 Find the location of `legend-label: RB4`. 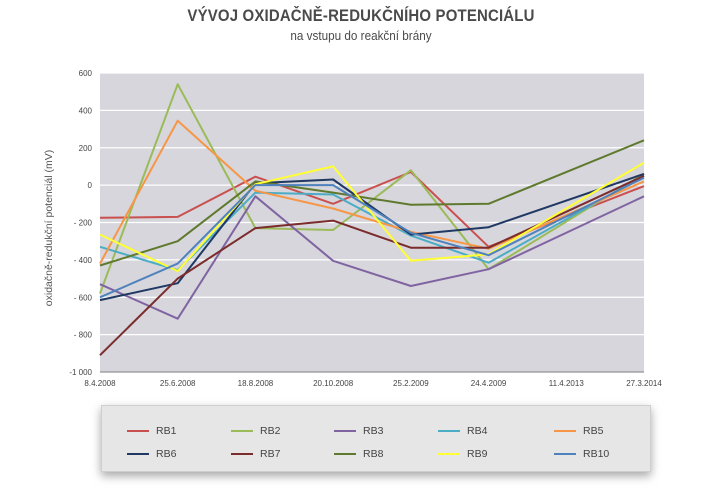

legend-label: RB4 is located at coordinates (477, 431).